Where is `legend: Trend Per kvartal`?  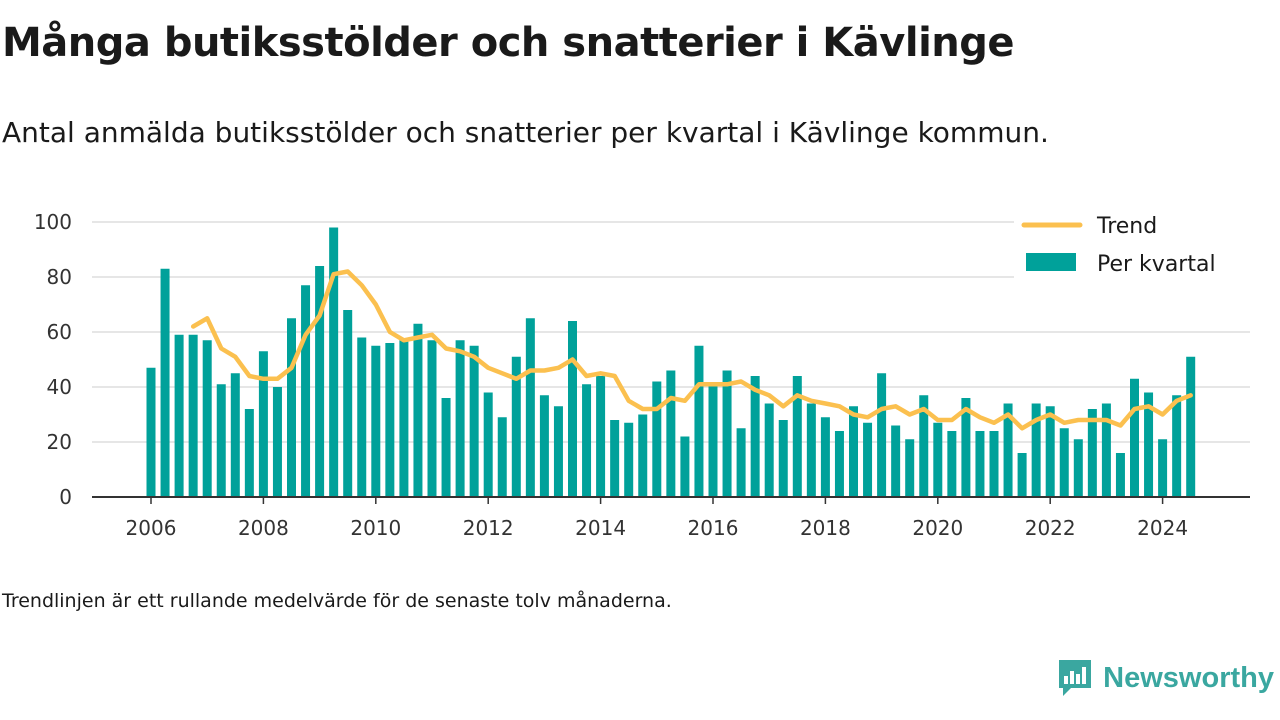
legend: Trend Per kvartal is located at coordinates (1132, 255).